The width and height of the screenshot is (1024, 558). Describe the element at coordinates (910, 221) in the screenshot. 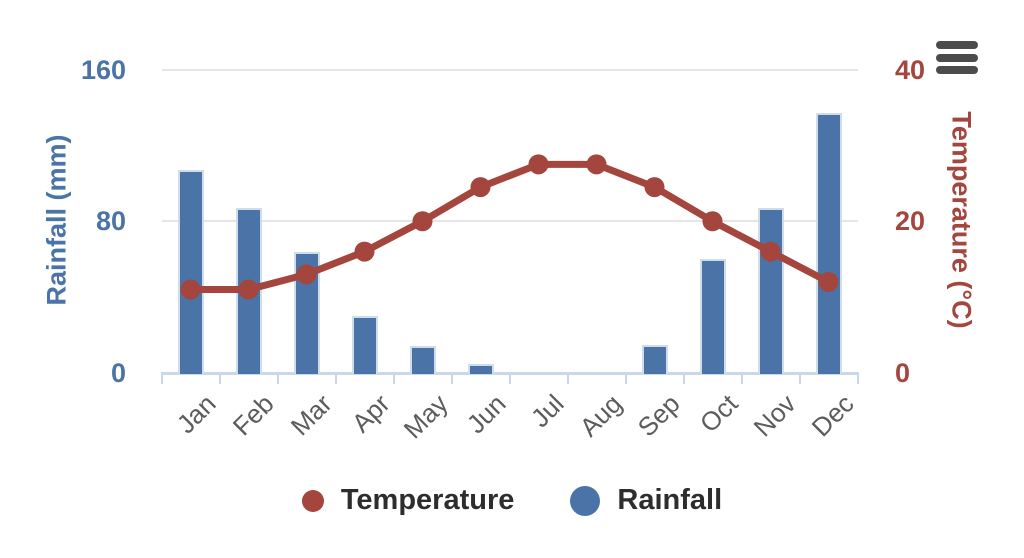

I see `right-axis-label-20: 20` at that location.